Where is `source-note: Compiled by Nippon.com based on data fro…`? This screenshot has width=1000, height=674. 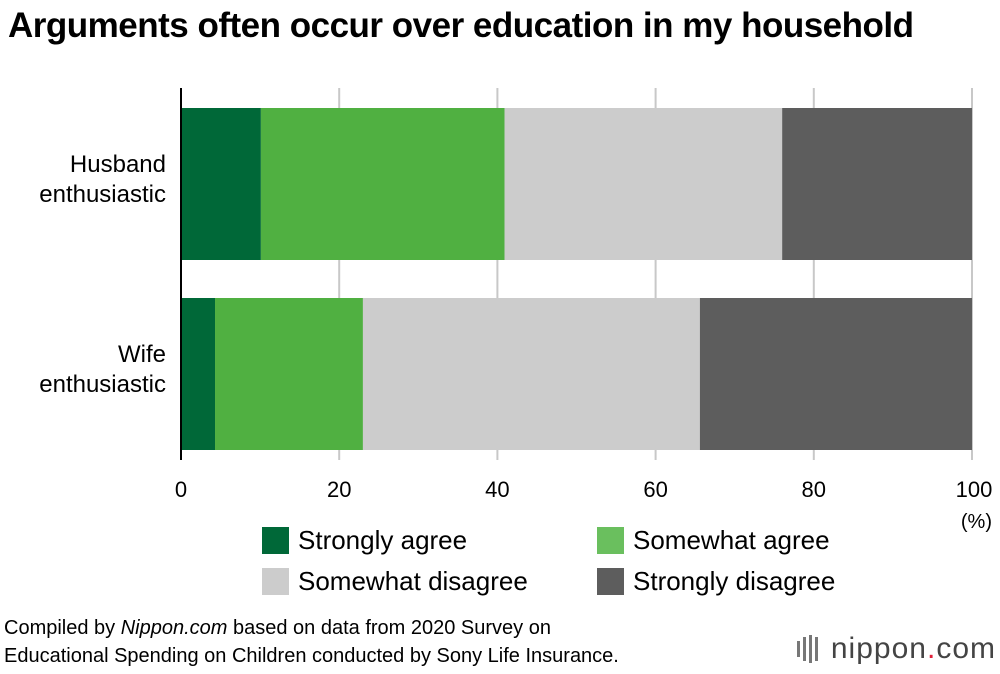 source-note: Compiled by Nippon.com based on data fro… is located at coordinates (311, 642).